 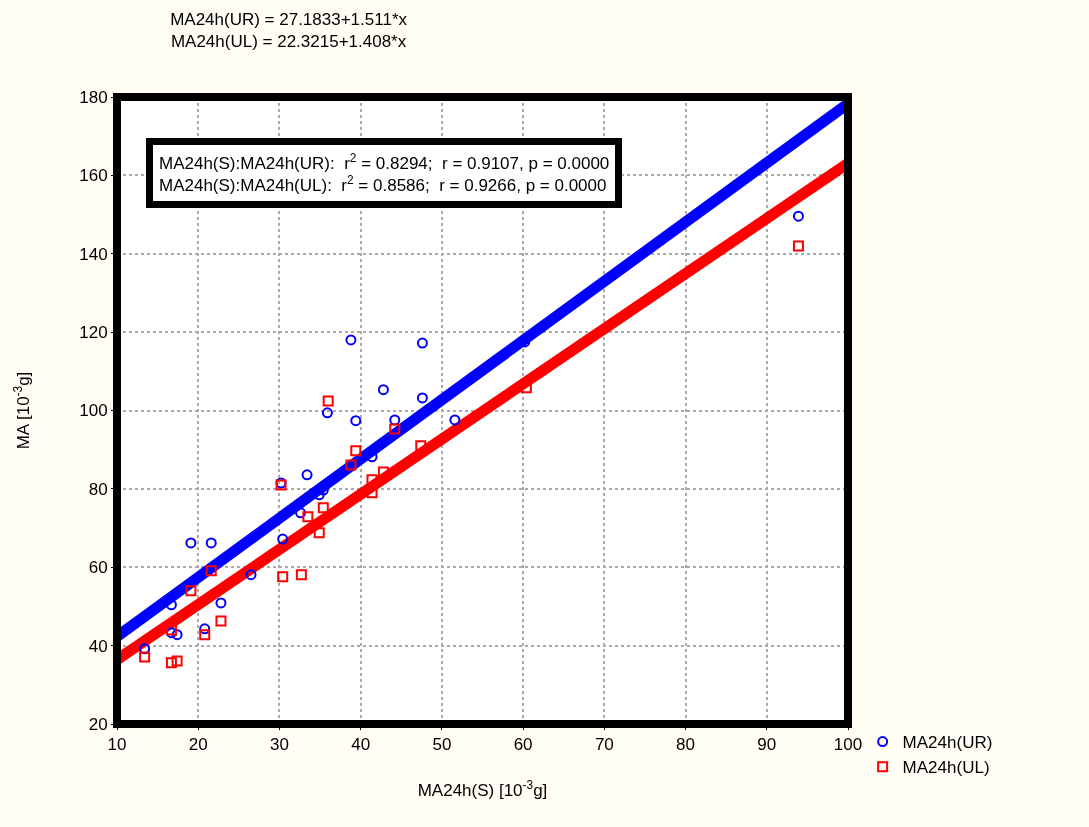 I want to click on x-tick-label: 100, so click(x=848, y=745).